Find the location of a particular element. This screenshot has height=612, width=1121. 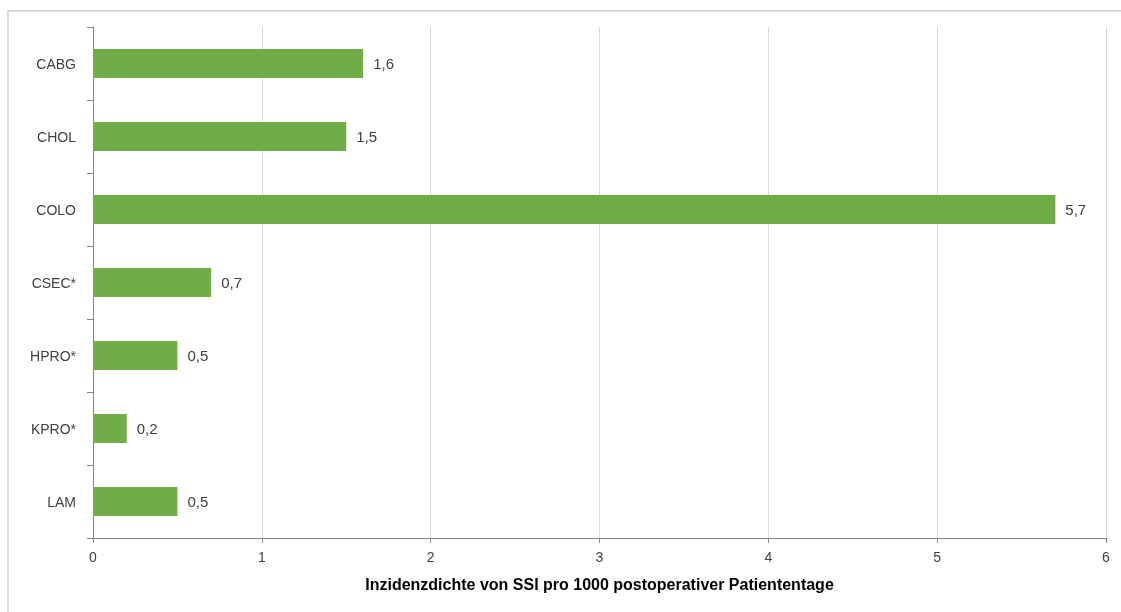

x-tick-label: 1 is located at coordinates (261, 557).